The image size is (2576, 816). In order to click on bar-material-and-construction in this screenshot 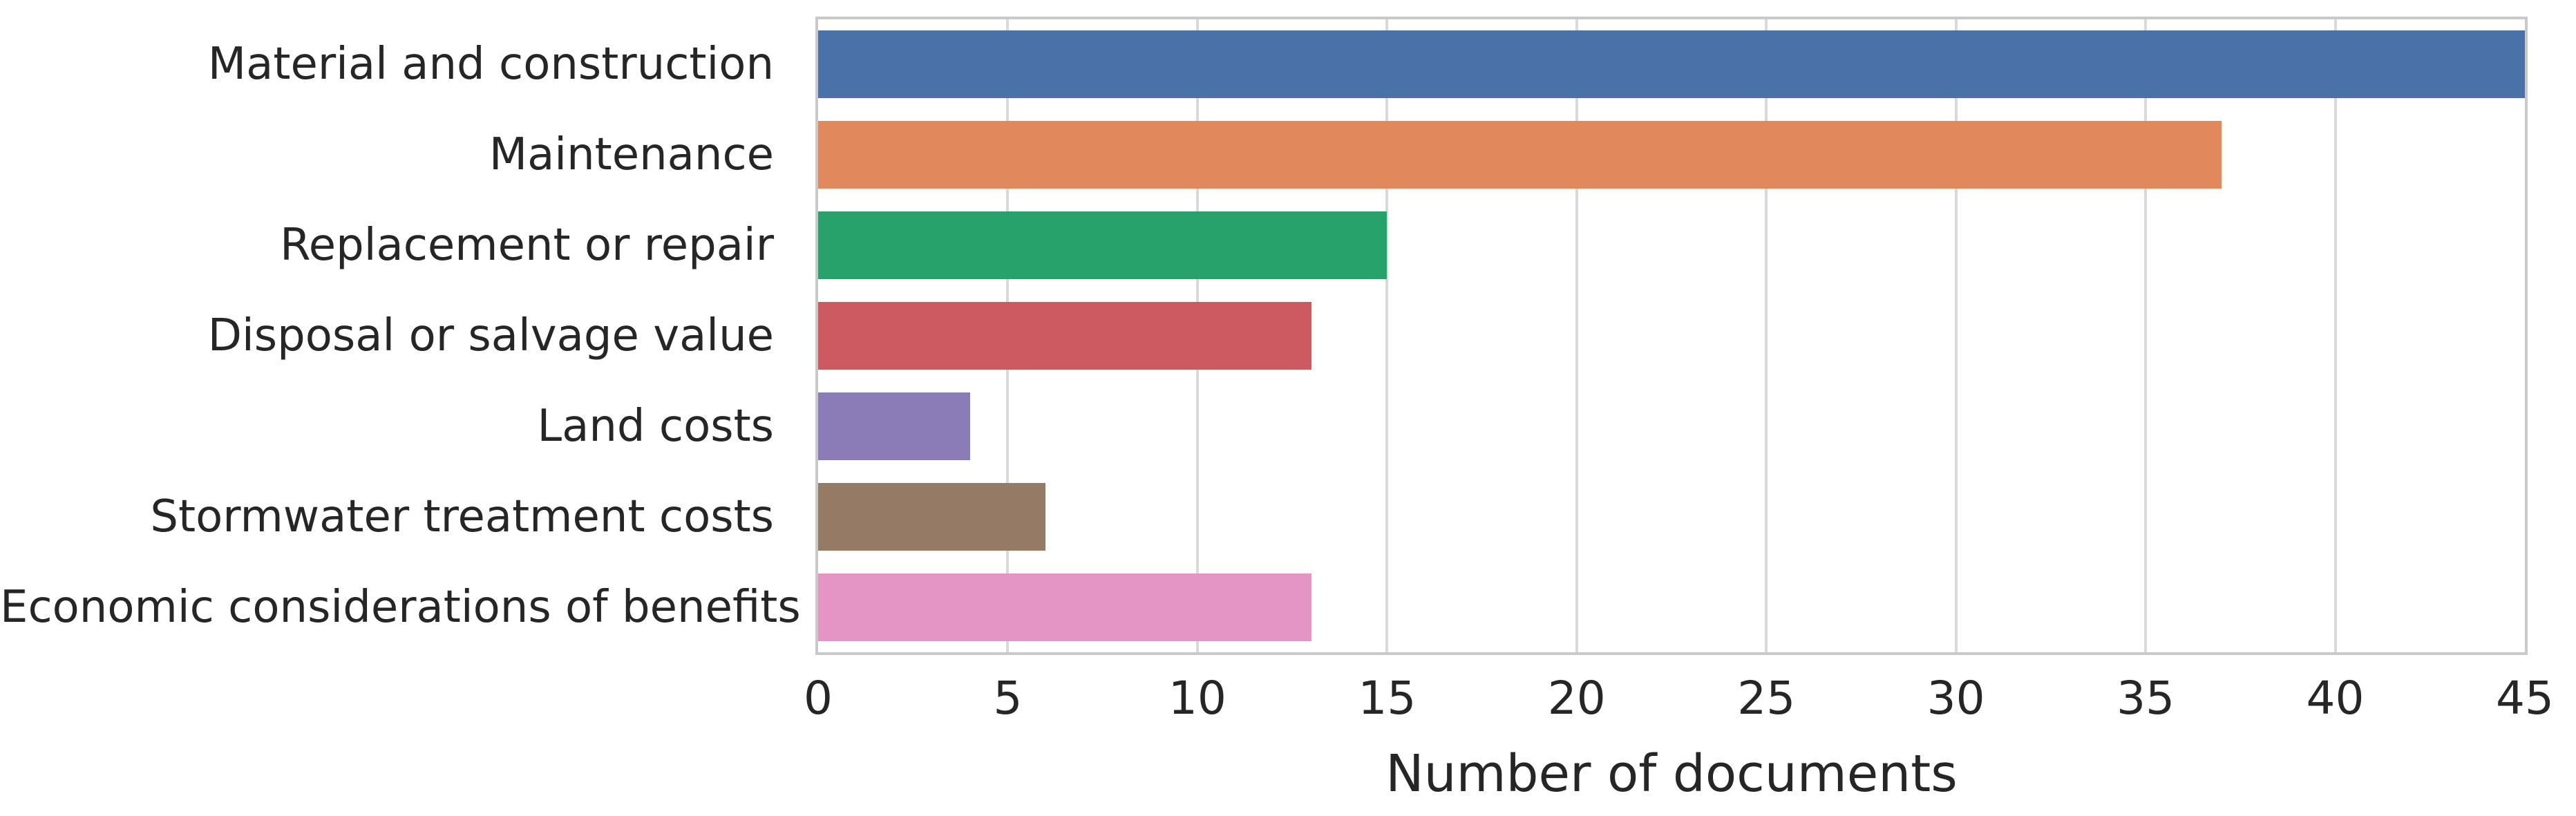, I will do `click(1671, 64)`.